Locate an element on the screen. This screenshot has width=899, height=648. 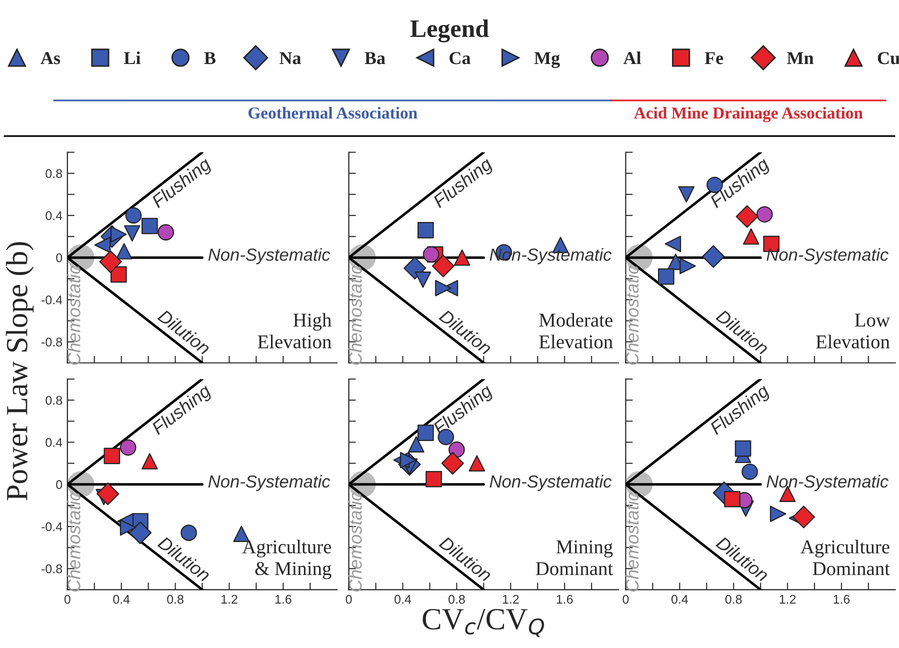
legend-label: Mn is located at coordinates (800, 58).